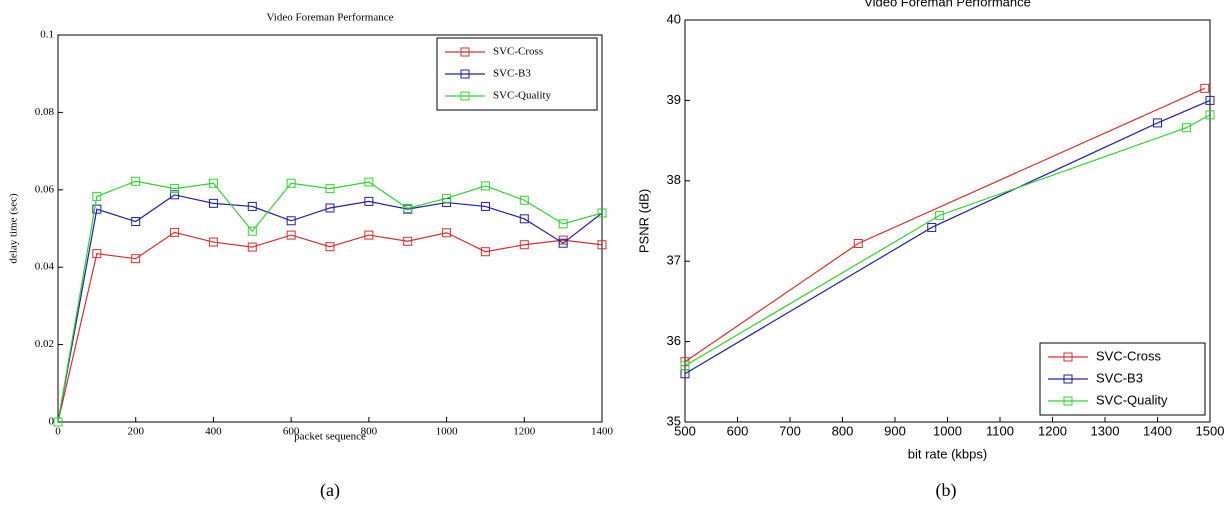 The image size is (1231, 506). Describe the element at coordinates (135, 432) in the screenshot. I see `x-tick-label: 200` at that location.